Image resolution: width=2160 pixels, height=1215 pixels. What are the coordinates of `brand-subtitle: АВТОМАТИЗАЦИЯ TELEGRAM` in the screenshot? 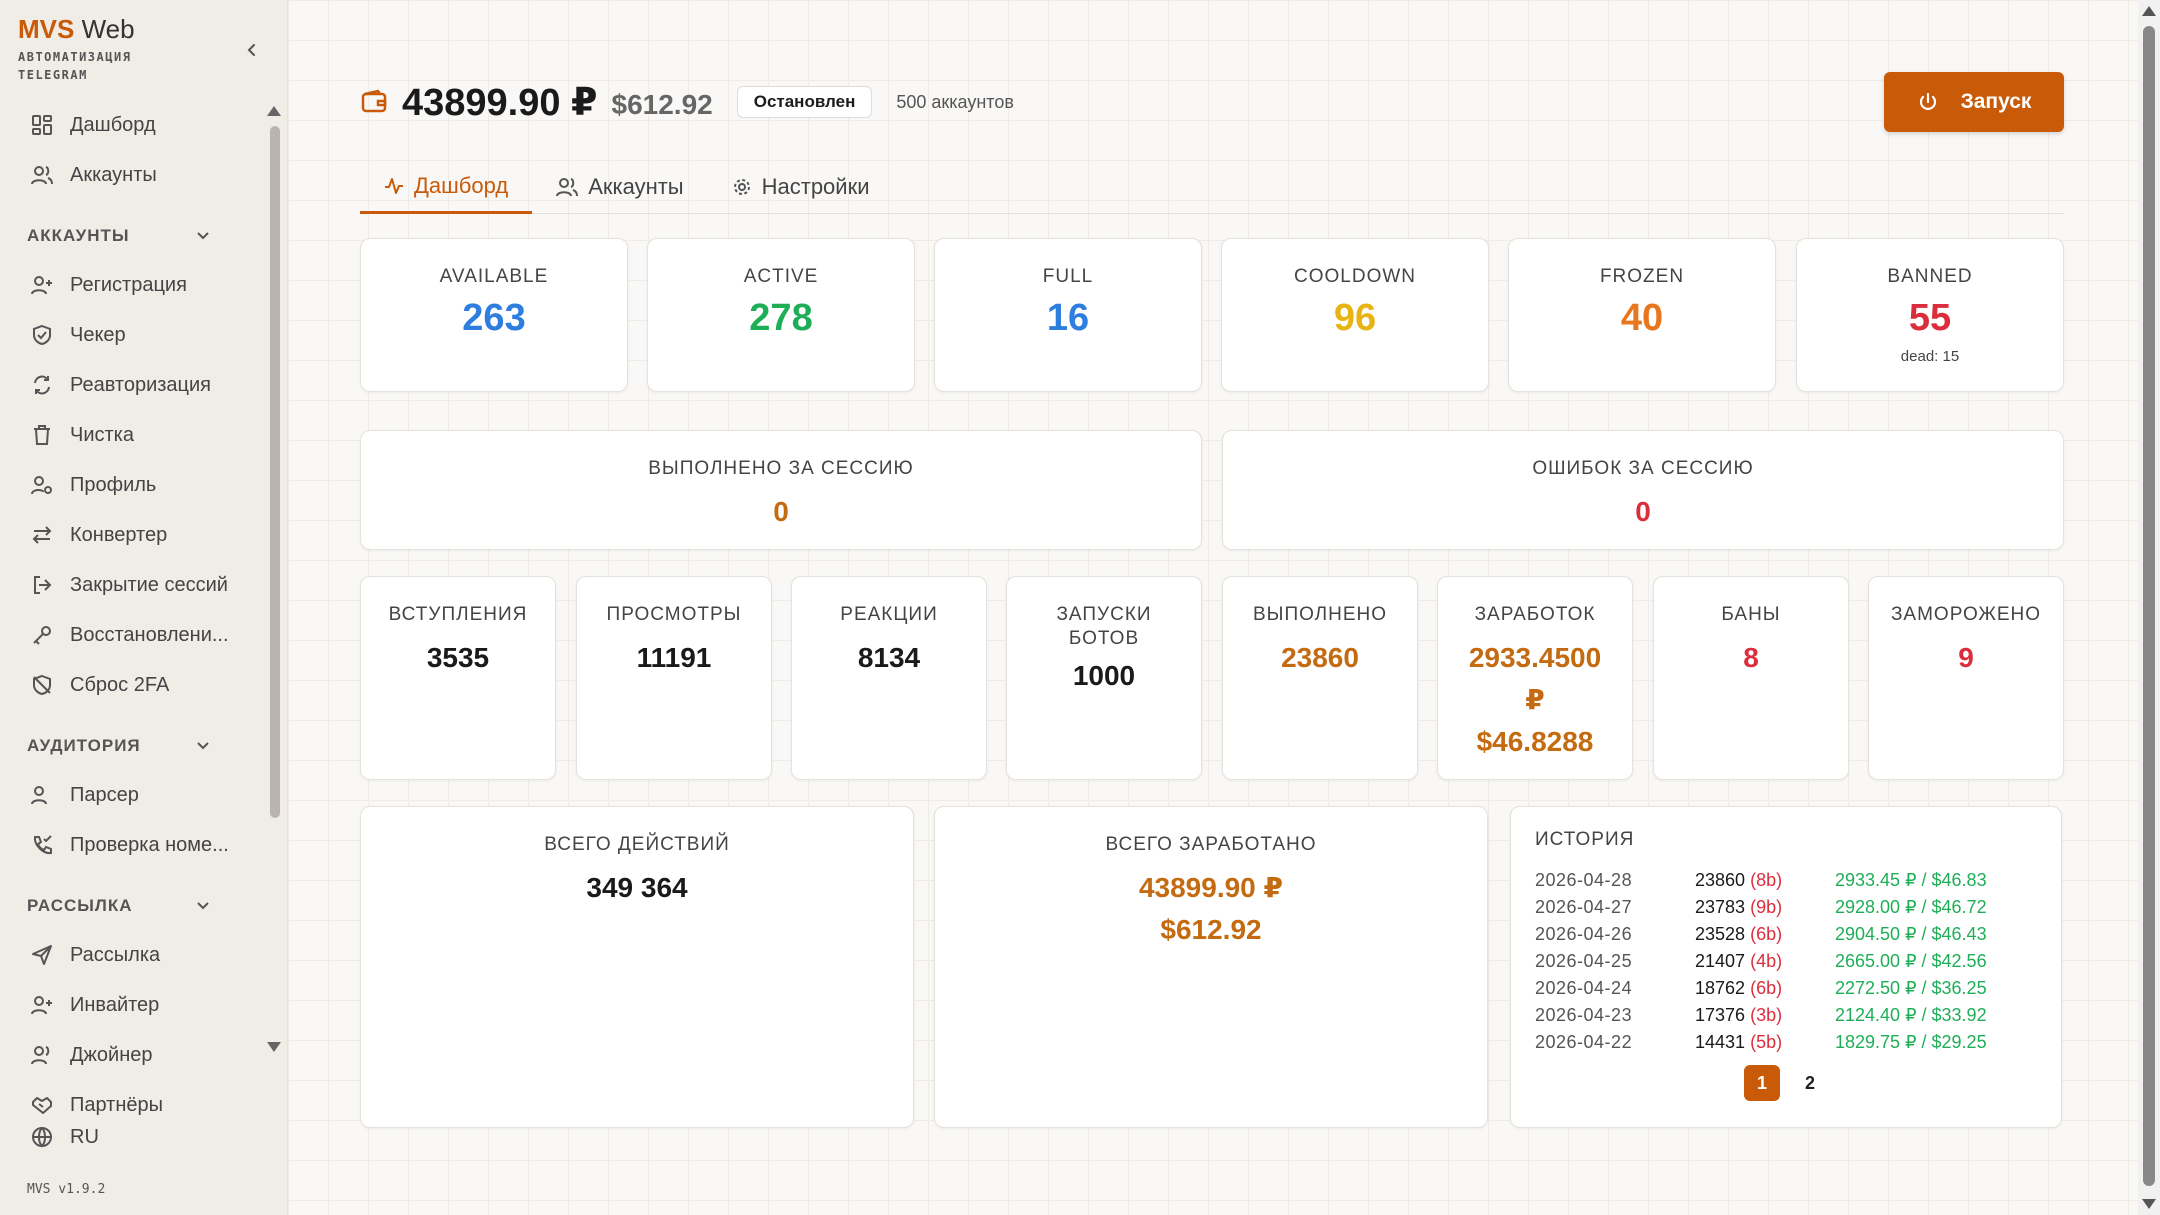 It's located at (76, 66).